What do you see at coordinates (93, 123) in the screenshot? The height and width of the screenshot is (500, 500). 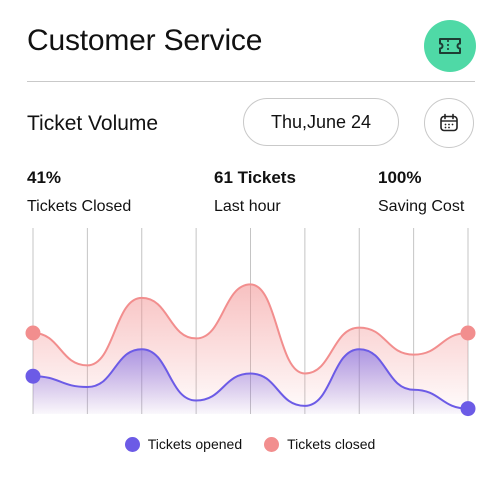 I see `section-title: Ticket Volume` at bounding box center [93, 123].